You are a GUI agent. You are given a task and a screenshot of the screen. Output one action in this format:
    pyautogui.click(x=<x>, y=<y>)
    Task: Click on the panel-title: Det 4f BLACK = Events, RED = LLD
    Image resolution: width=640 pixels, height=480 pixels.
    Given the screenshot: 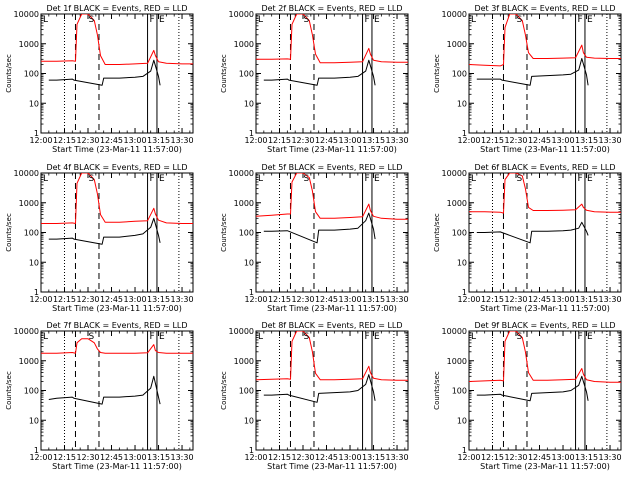 What is the action you would take?
    pyautogui.click(x=116, y=167)
    